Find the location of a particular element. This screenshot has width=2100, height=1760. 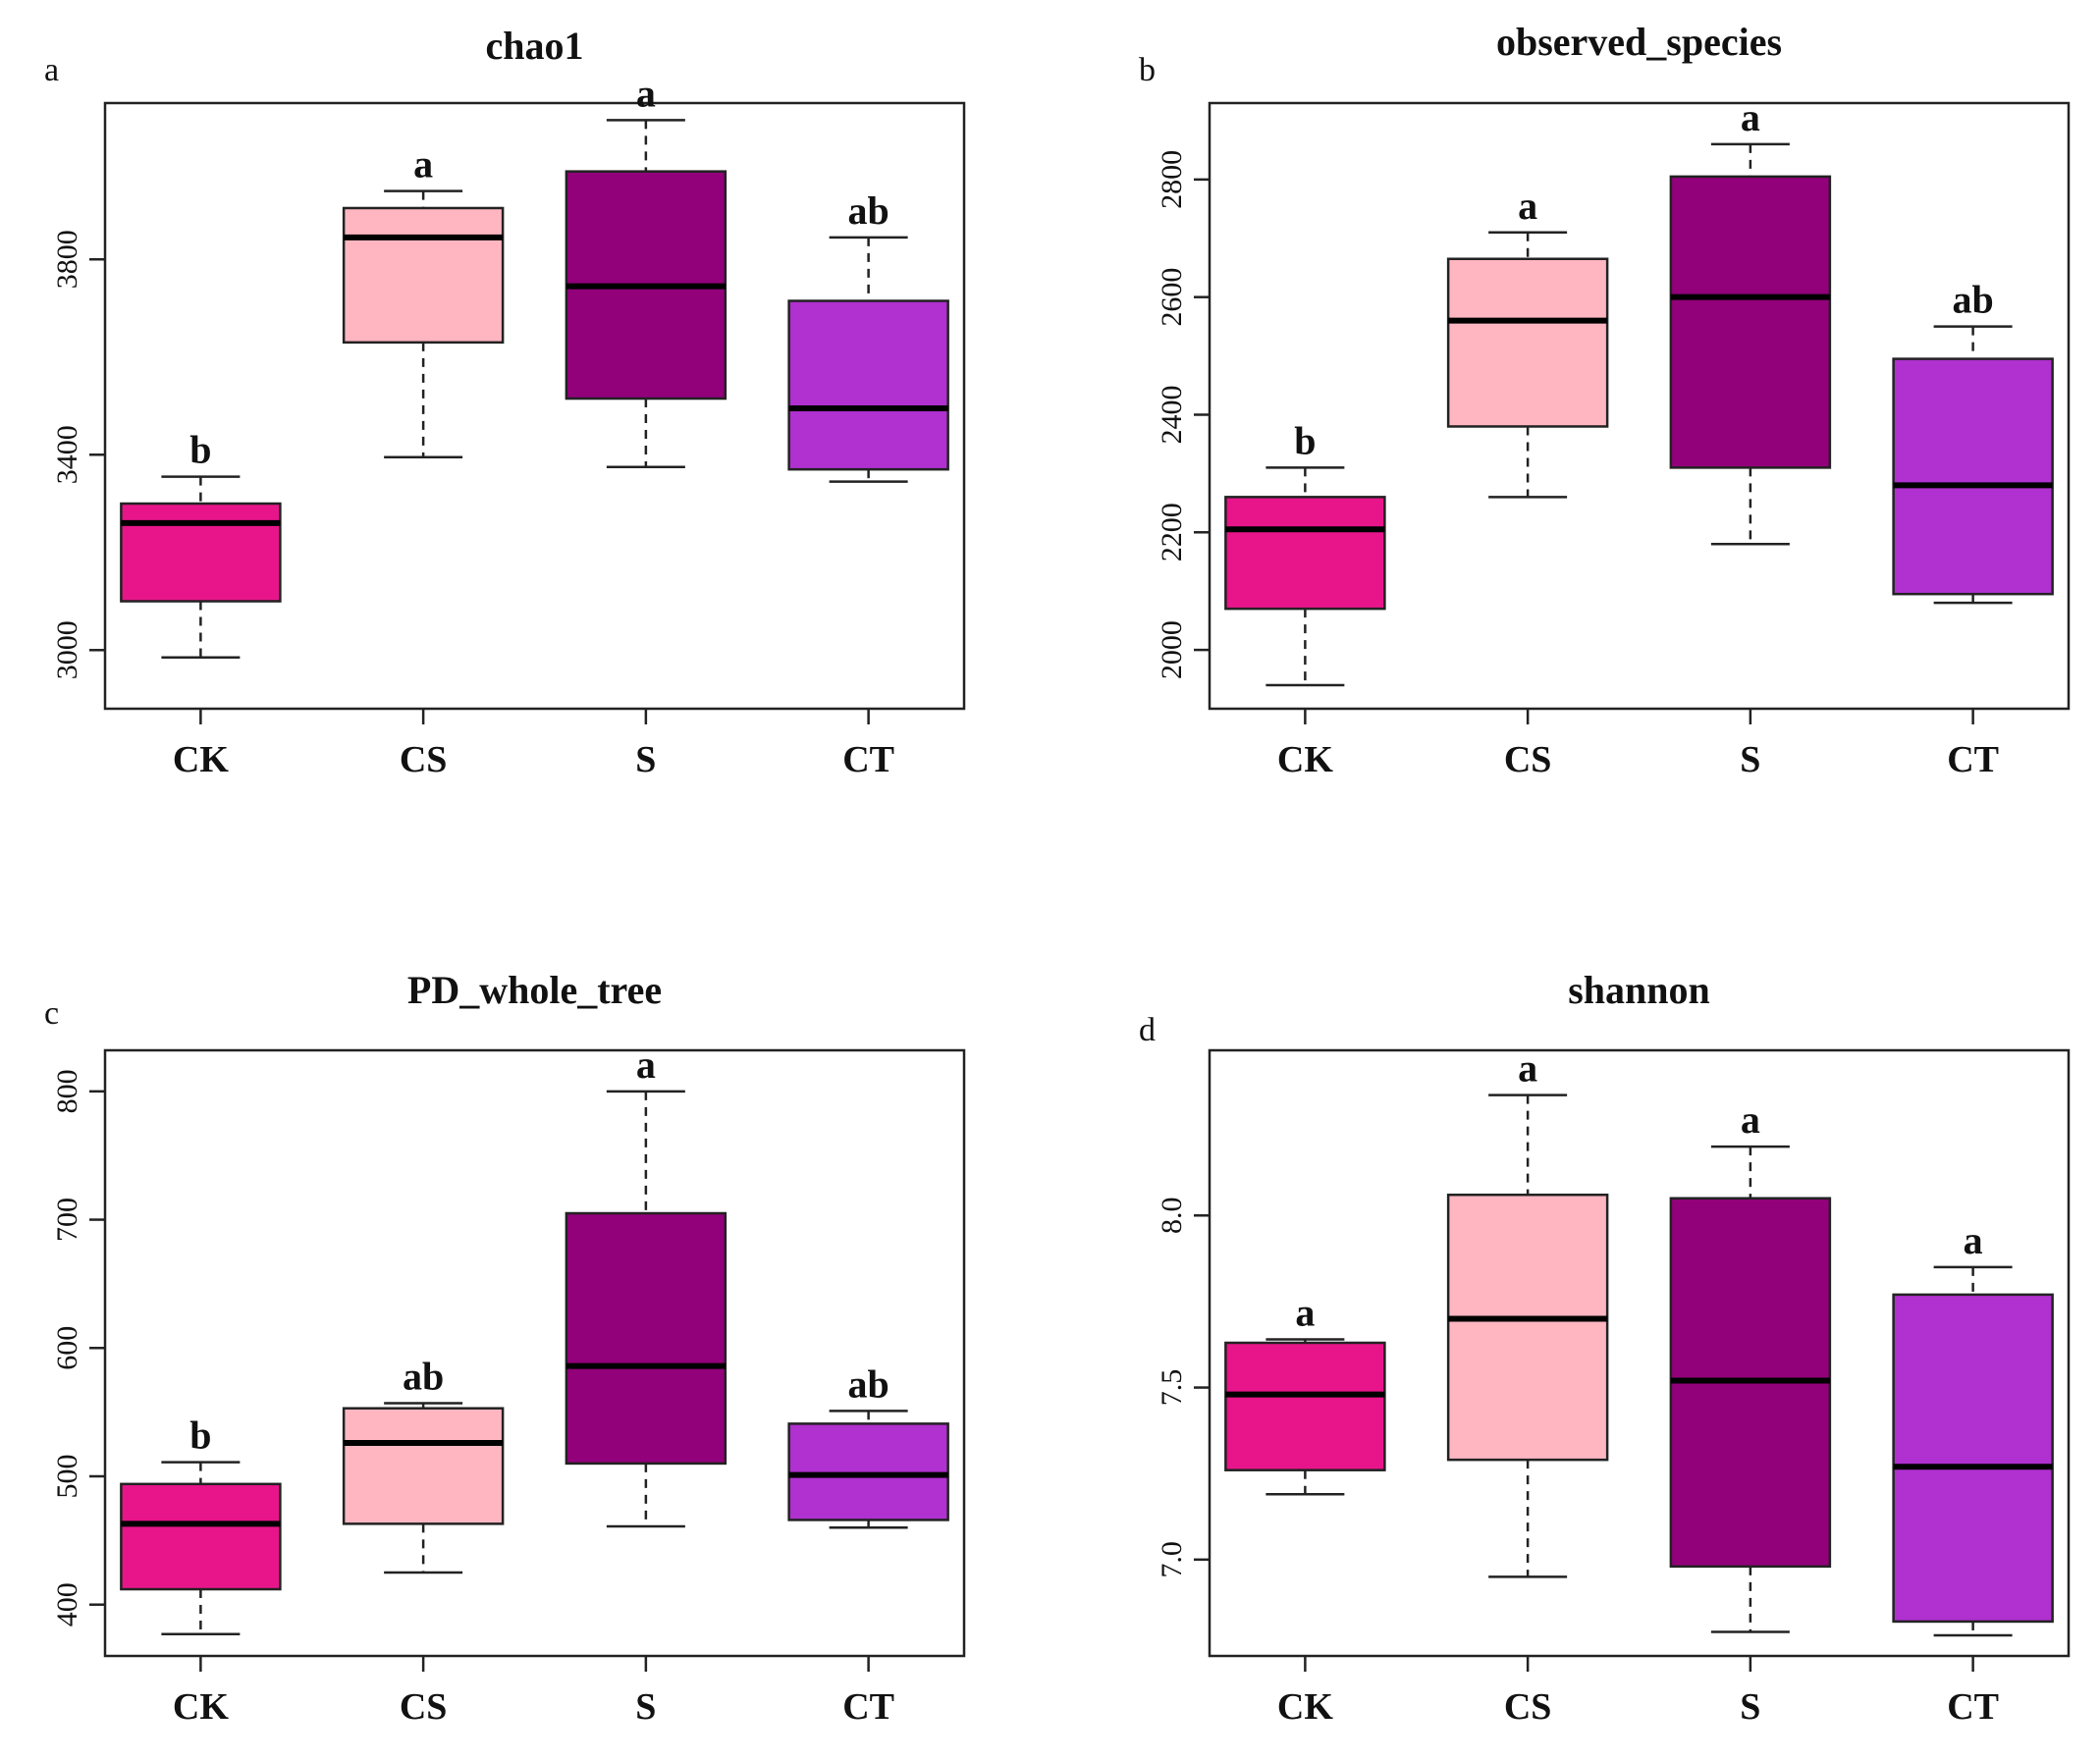

y-tick-label: 2400 is located at coordinates (1172, 414).